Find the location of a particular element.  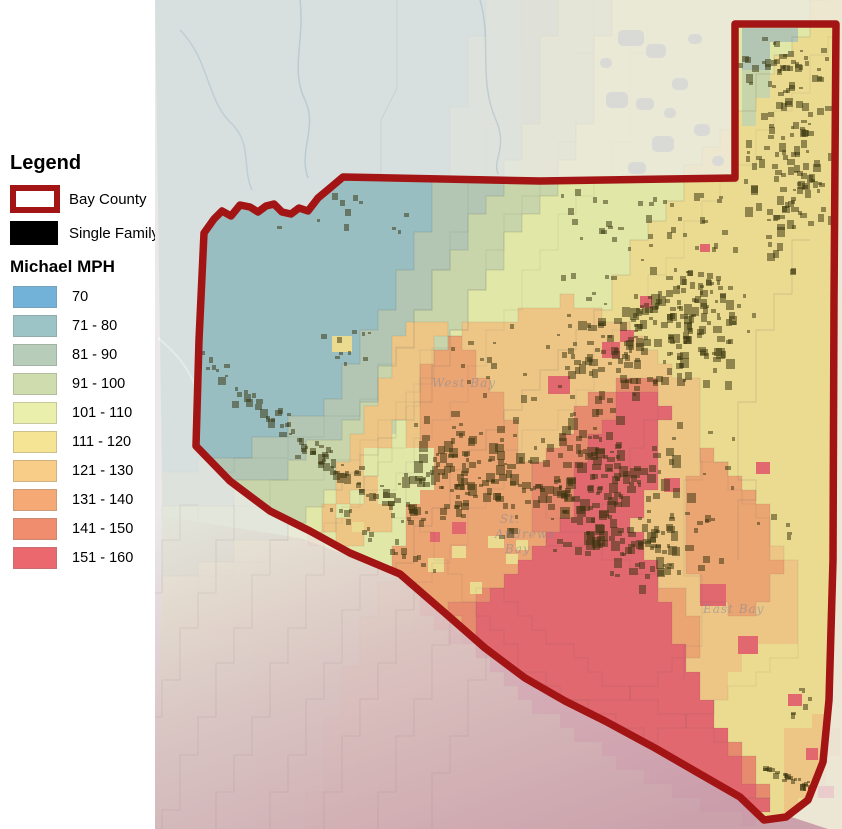

legend-class-row: 70 is located at coordinates (82, 297).